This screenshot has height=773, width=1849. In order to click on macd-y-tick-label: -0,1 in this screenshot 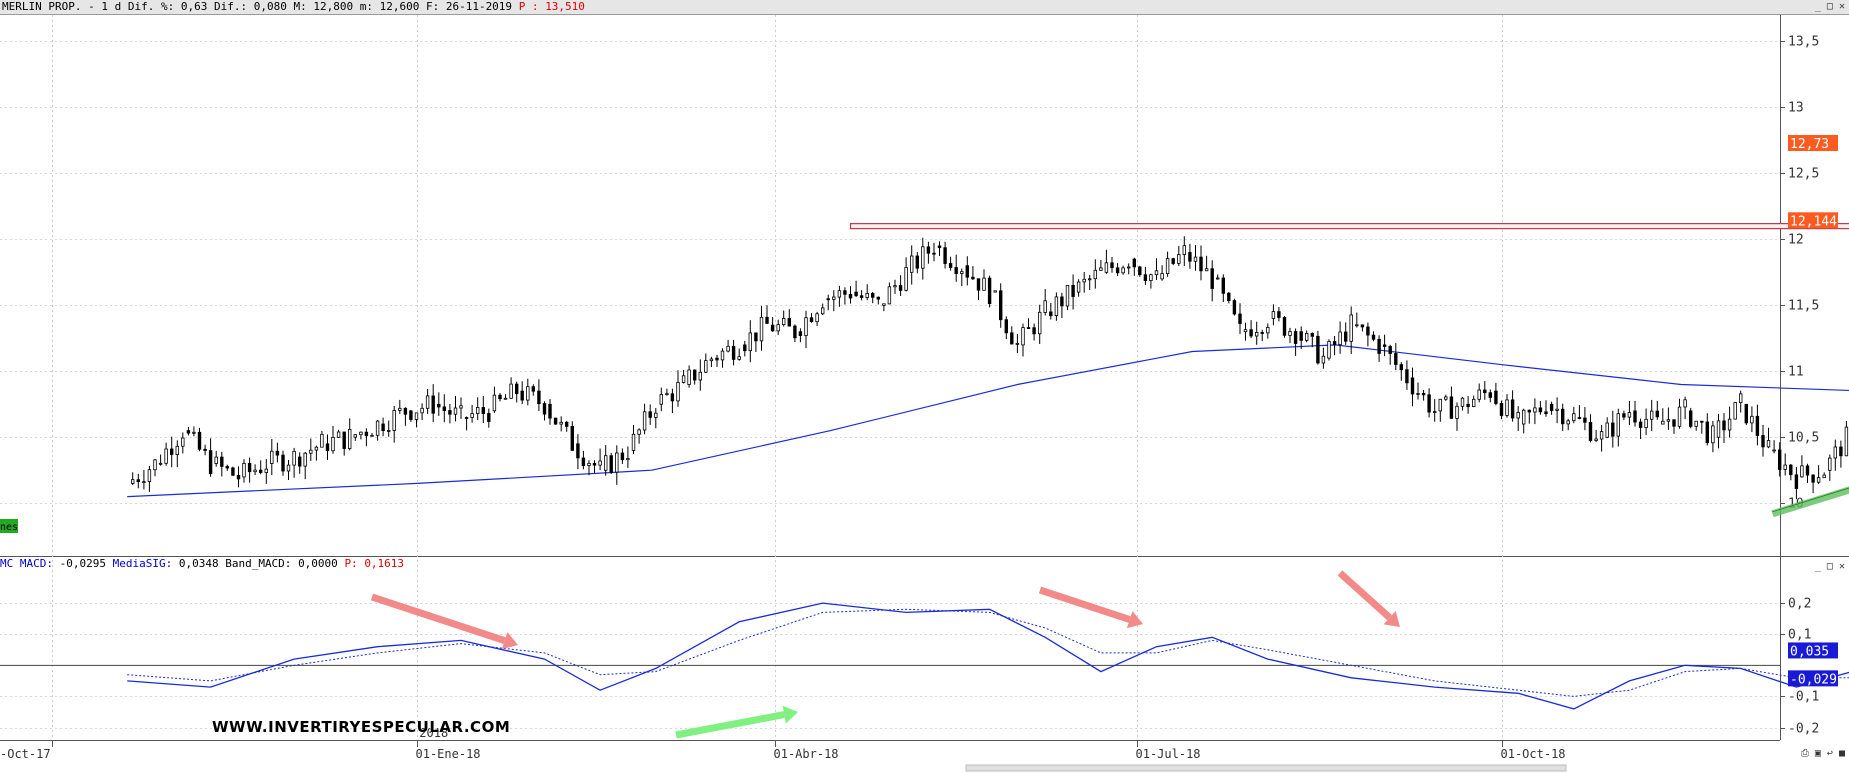, I will do `click(1803, 697)`.